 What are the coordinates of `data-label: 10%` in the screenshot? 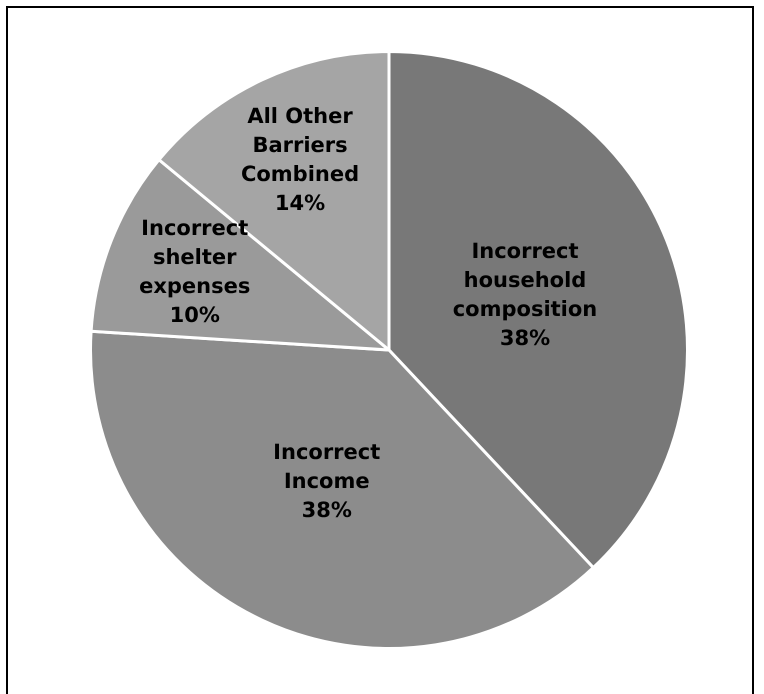 It's located at (195, 315).